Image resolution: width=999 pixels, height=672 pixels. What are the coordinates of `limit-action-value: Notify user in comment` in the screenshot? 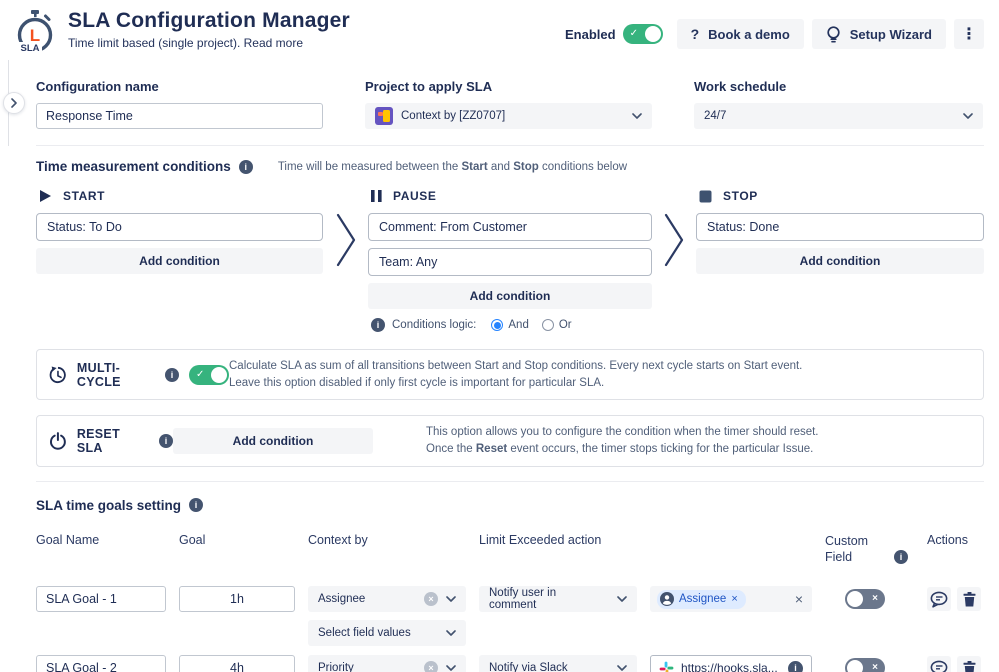 It's located at (523, 599).